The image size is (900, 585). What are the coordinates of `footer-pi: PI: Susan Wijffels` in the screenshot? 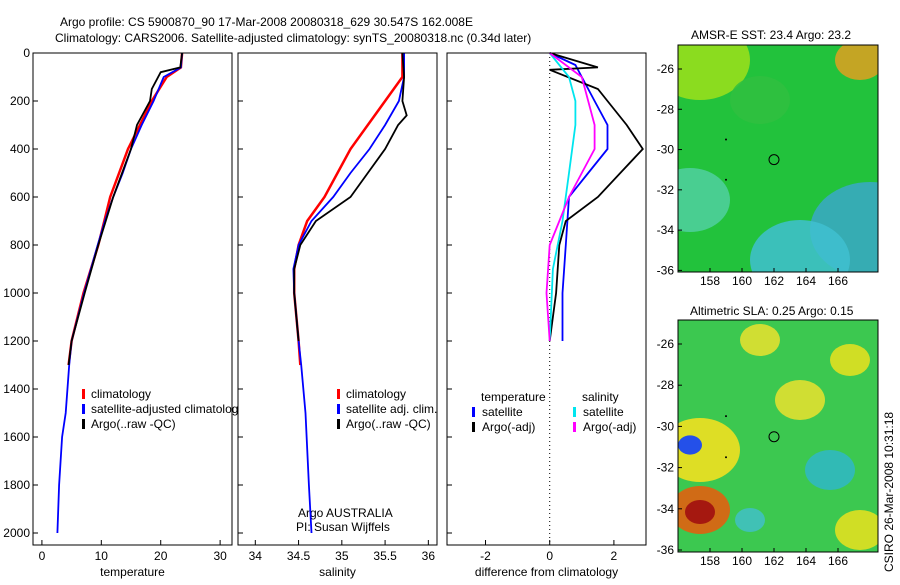 It's located at (343, 527).